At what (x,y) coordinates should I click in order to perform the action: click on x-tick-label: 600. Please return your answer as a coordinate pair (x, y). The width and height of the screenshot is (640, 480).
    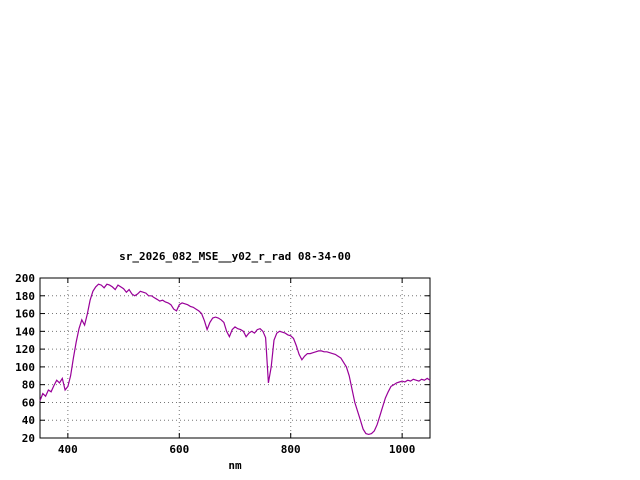
    Looking at the image, I should click on (179, 449).